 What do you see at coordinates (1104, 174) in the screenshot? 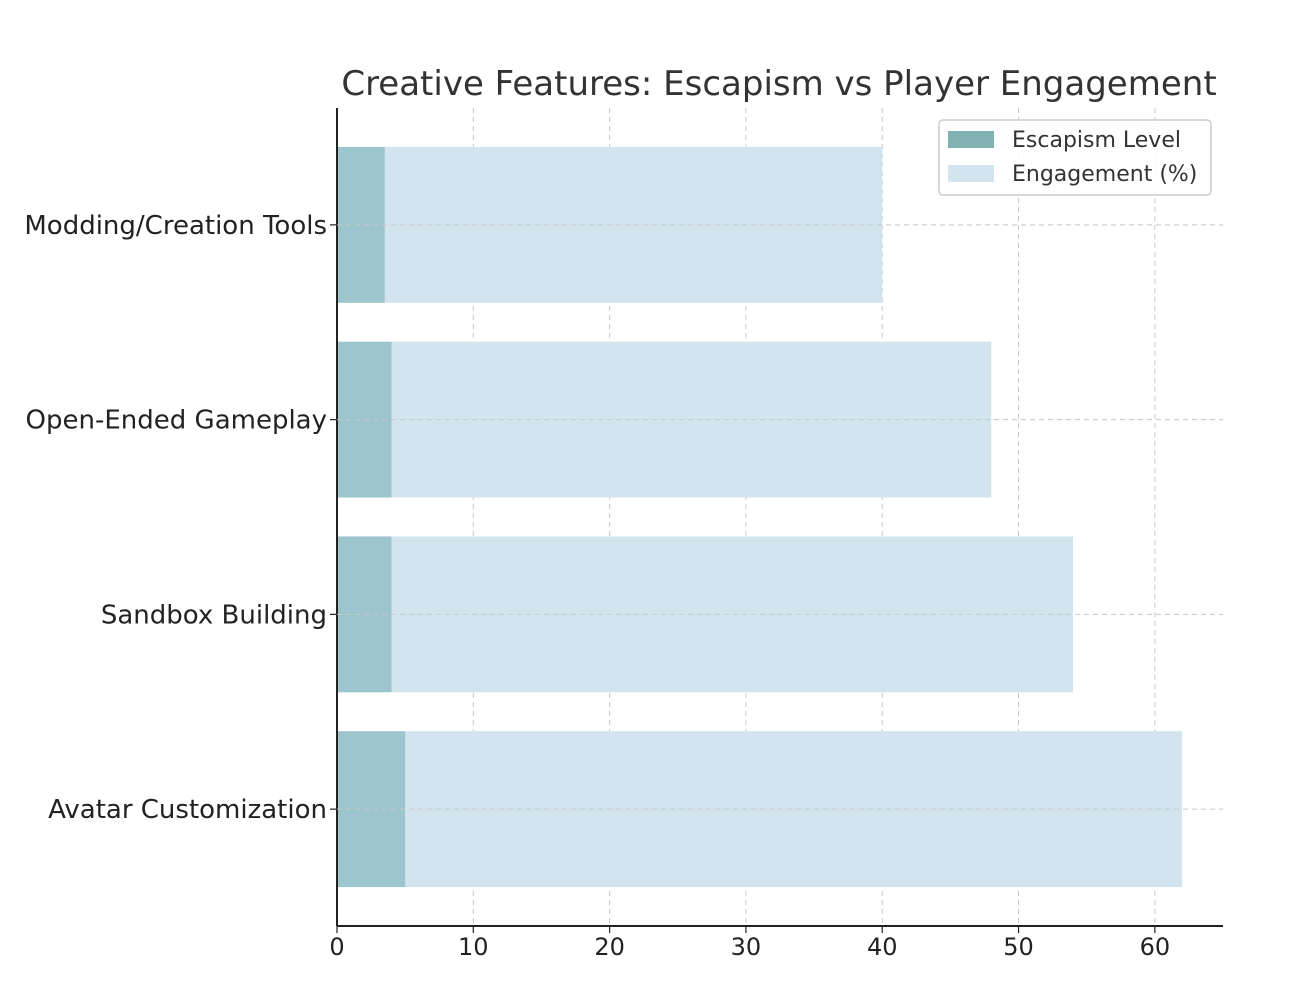
I see `legend-label: Engagement (%)` at bounding box center [1104, 174].